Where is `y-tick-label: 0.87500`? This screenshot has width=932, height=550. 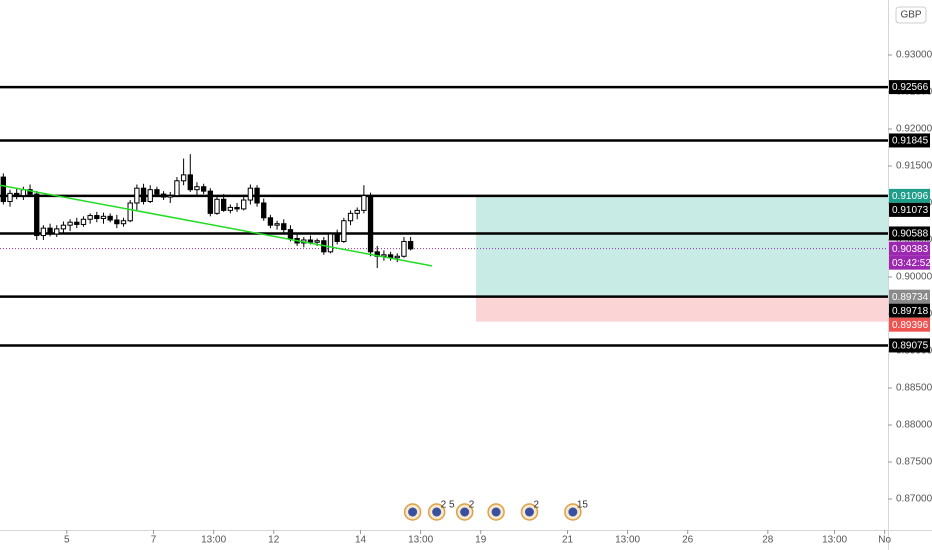
y-tick-label: 0.87500 is located at coordinates (914, 462).